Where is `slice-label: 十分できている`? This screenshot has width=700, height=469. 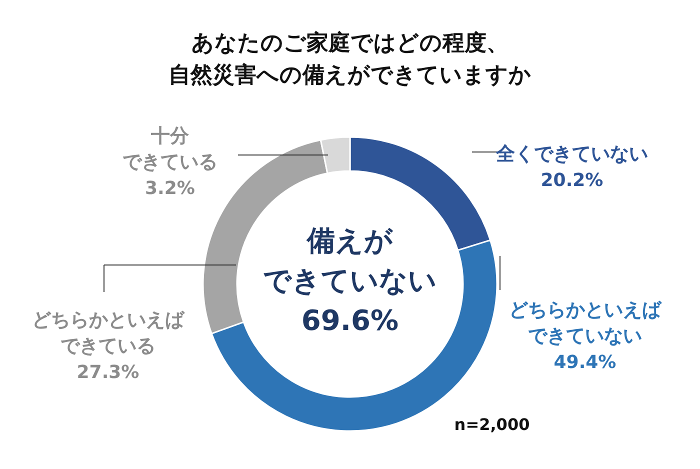 slice-label: 十分できている is located at coordinates (170, 149).